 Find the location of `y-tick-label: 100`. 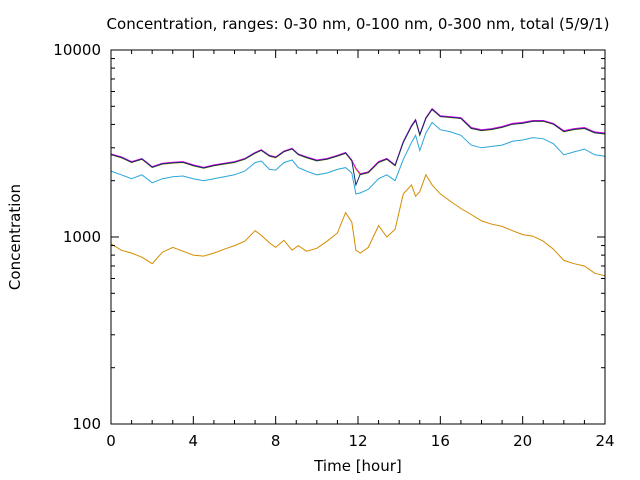

y-tick-label: 100 is located at coordinates (86, 424).